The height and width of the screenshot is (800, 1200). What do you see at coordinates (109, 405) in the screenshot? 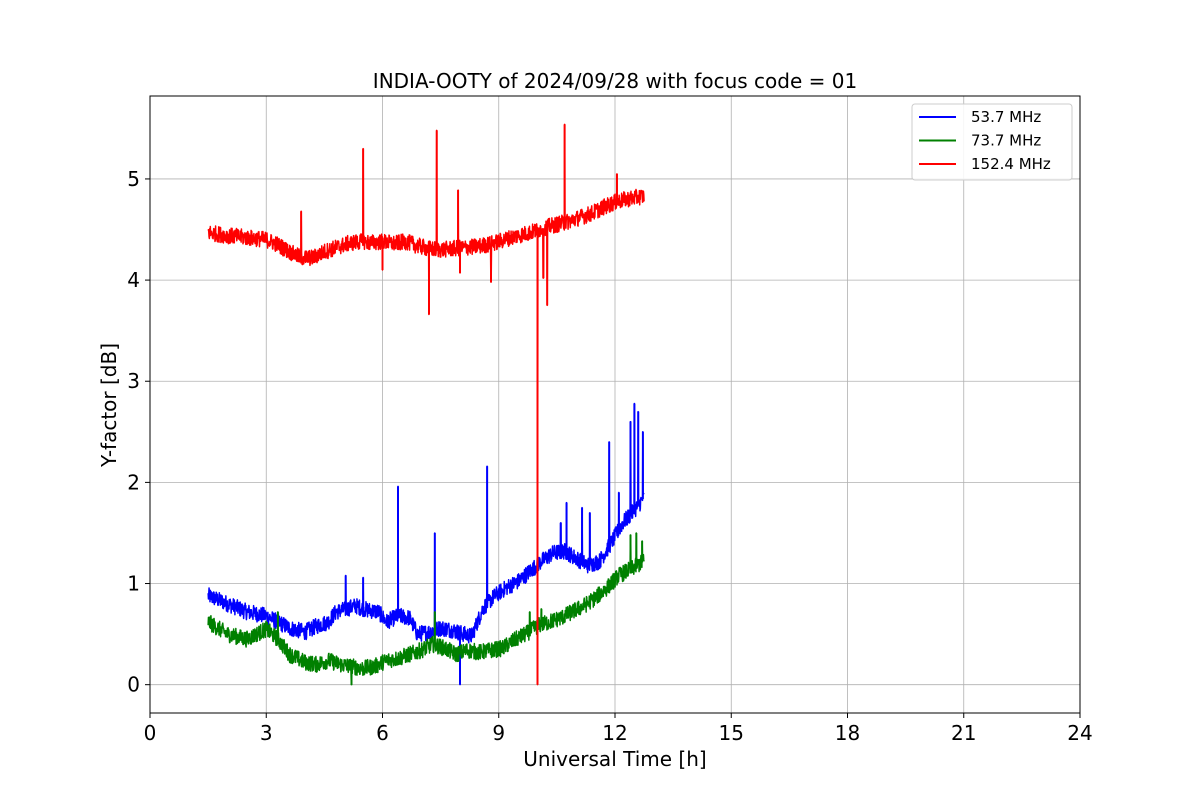
I see `y-axis-label: Y-factor [dB]` at bounding box center [109, 405].